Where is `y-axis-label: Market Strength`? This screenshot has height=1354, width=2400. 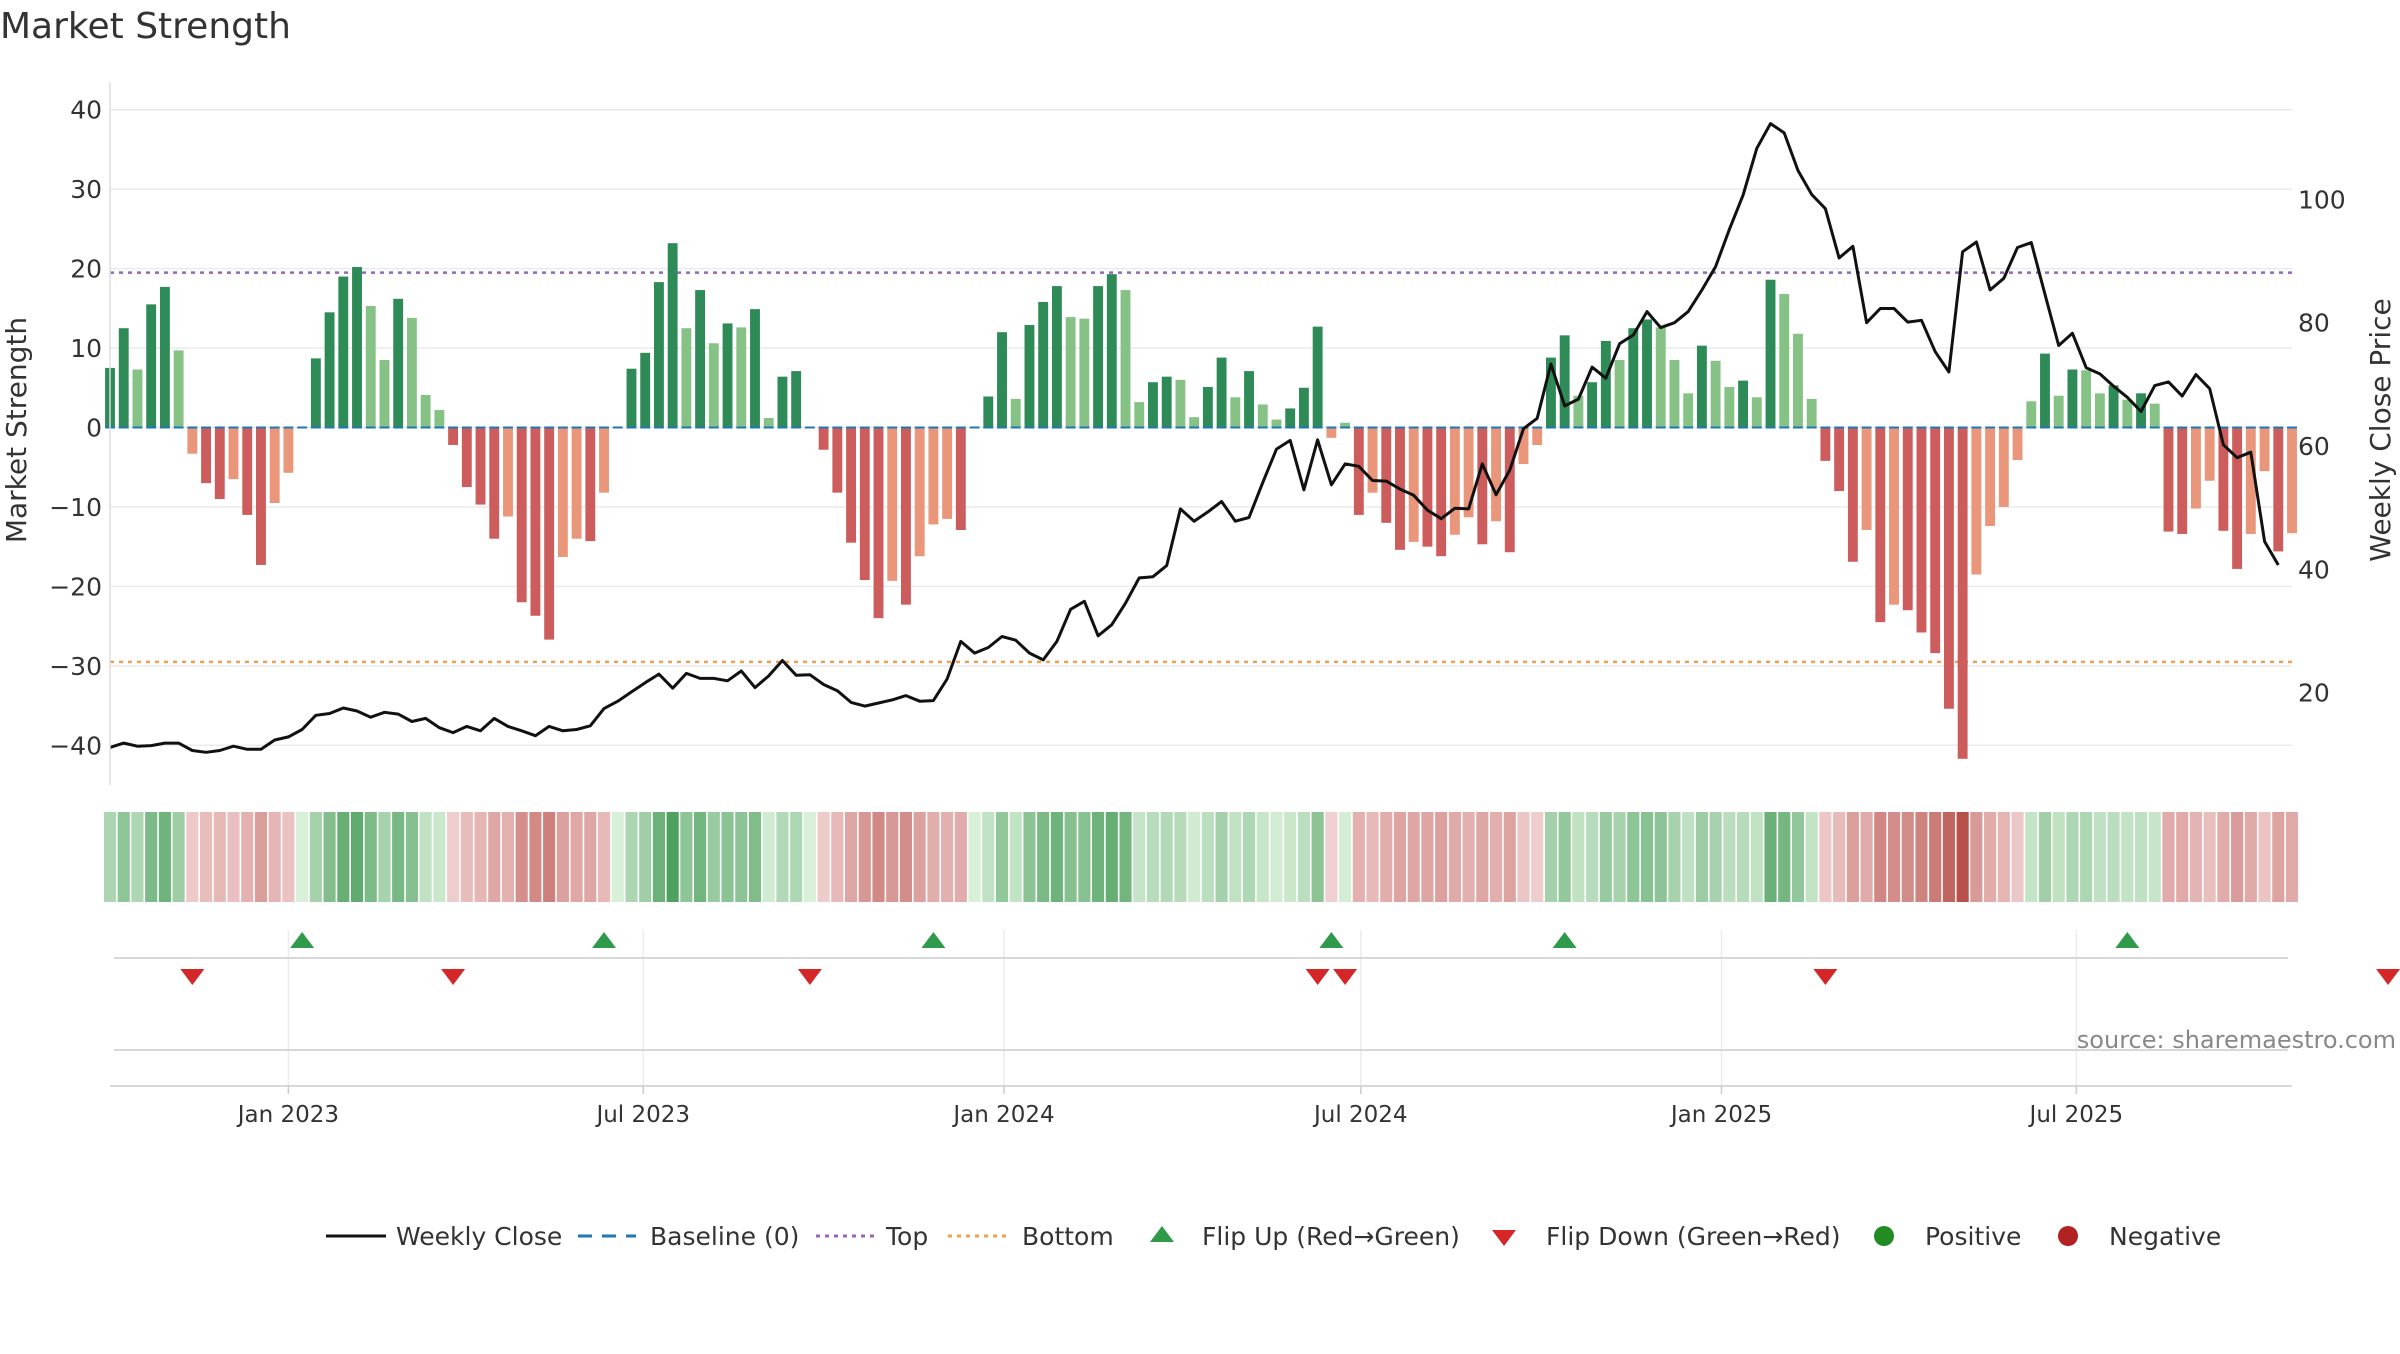
y-axis-label: Market Strength is located at coordinates (16, 430).